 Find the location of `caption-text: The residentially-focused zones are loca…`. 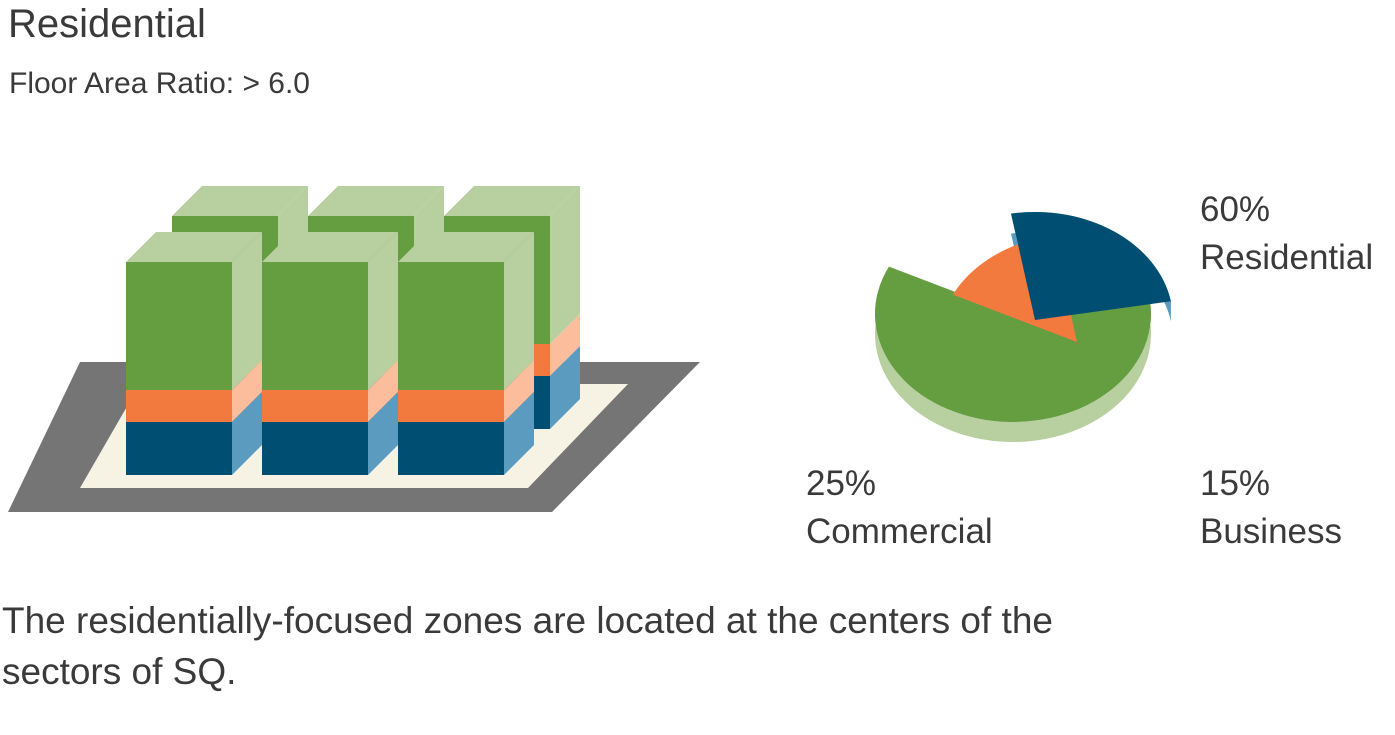

caption-text: The residentially-focused zones are loca… is located at coordinates (527, 646).